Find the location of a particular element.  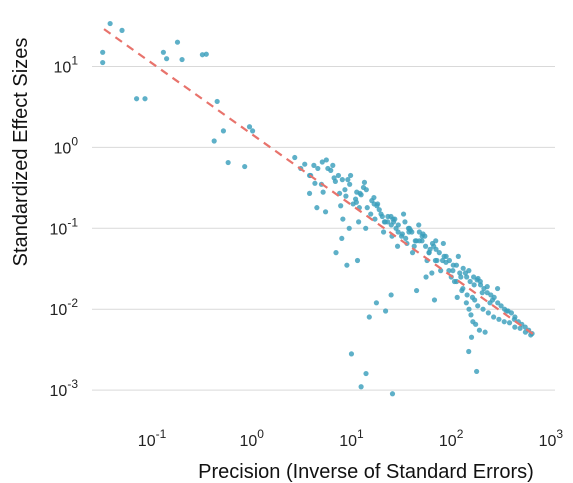

x-axis-title: Precision (Inverse of Standard Errors) is located at coordinates (366, 472).